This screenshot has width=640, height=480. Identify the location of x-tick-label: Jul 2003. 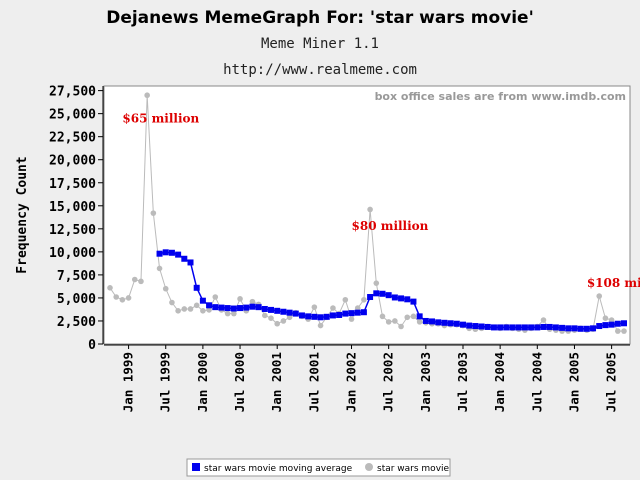
(462, 382).